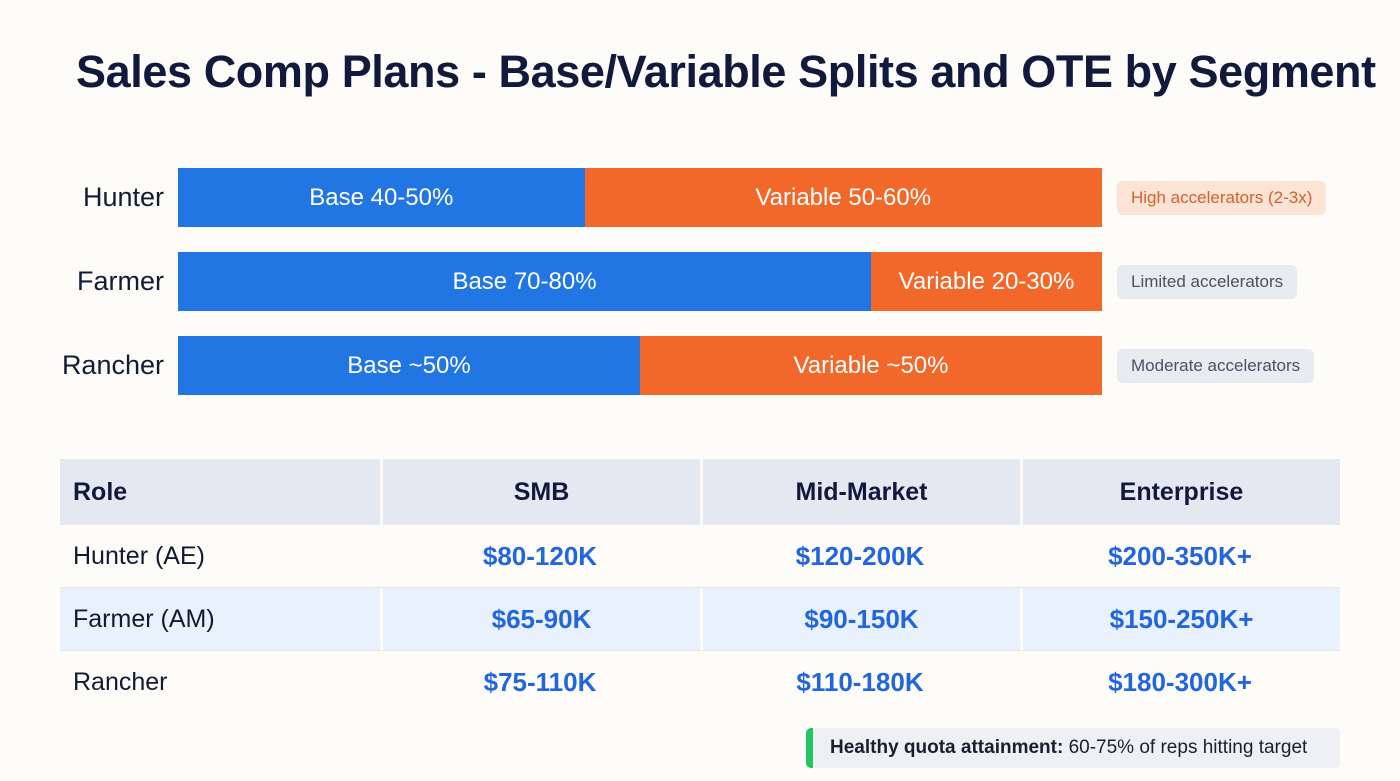  I want to click on table-header-row: Role SMB Mid-Market Enterprise, so click(700, 492).